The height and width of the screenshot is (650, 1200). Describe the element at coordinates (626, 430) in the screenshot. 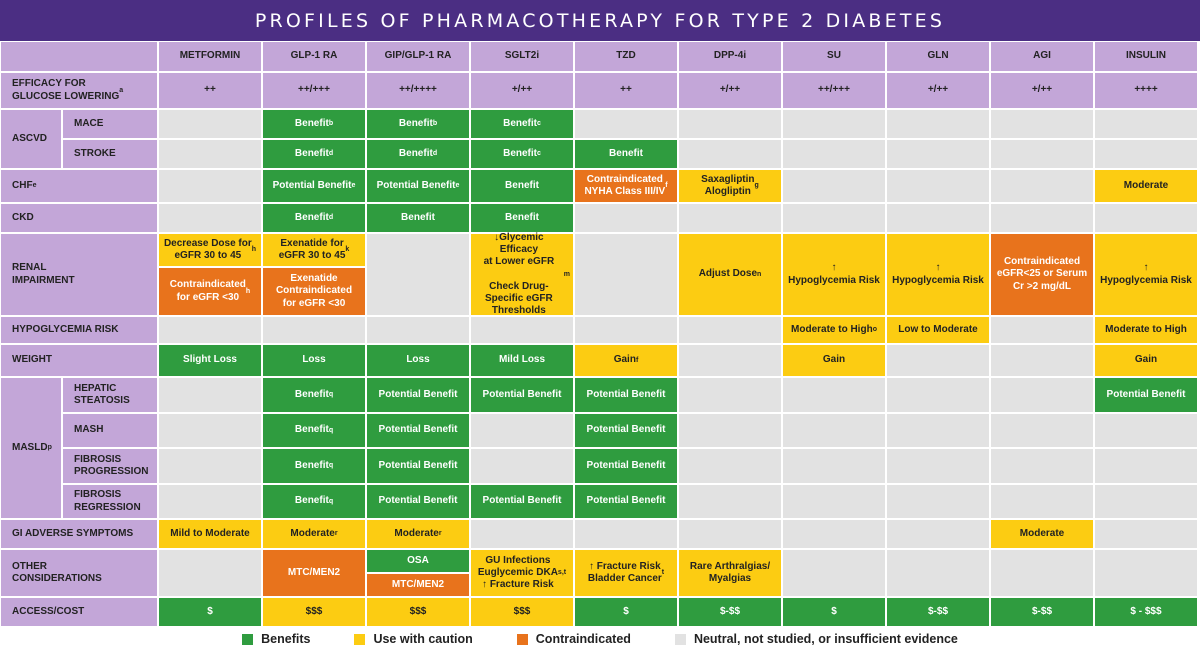

I see `mash-cell-text: Potential Benefit` at that location.